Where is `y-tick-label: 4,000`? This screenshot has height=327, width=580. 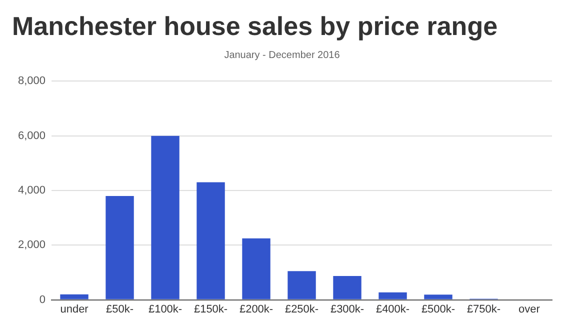 y-tick-label: 4,000 is located at coordinates (32, 190).